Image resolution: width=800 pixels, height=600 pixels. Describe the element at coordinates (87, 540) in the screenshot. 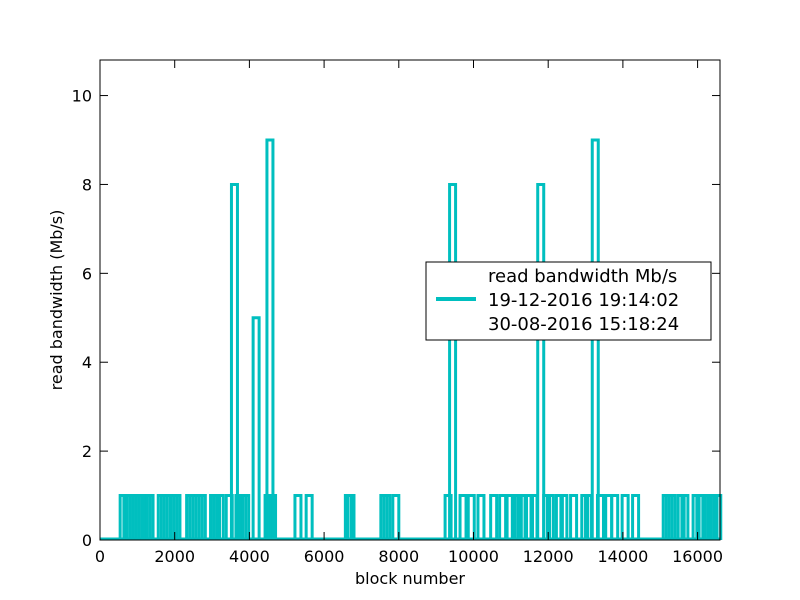

I see `y-tick-label: 0` at that location.